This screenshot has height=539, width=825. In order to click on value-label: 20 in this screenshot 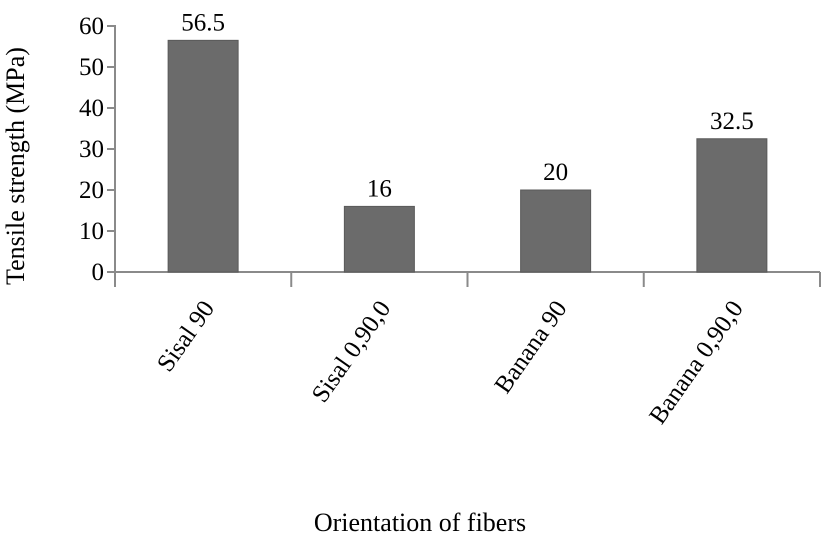, I will do `click(555, 172)`.